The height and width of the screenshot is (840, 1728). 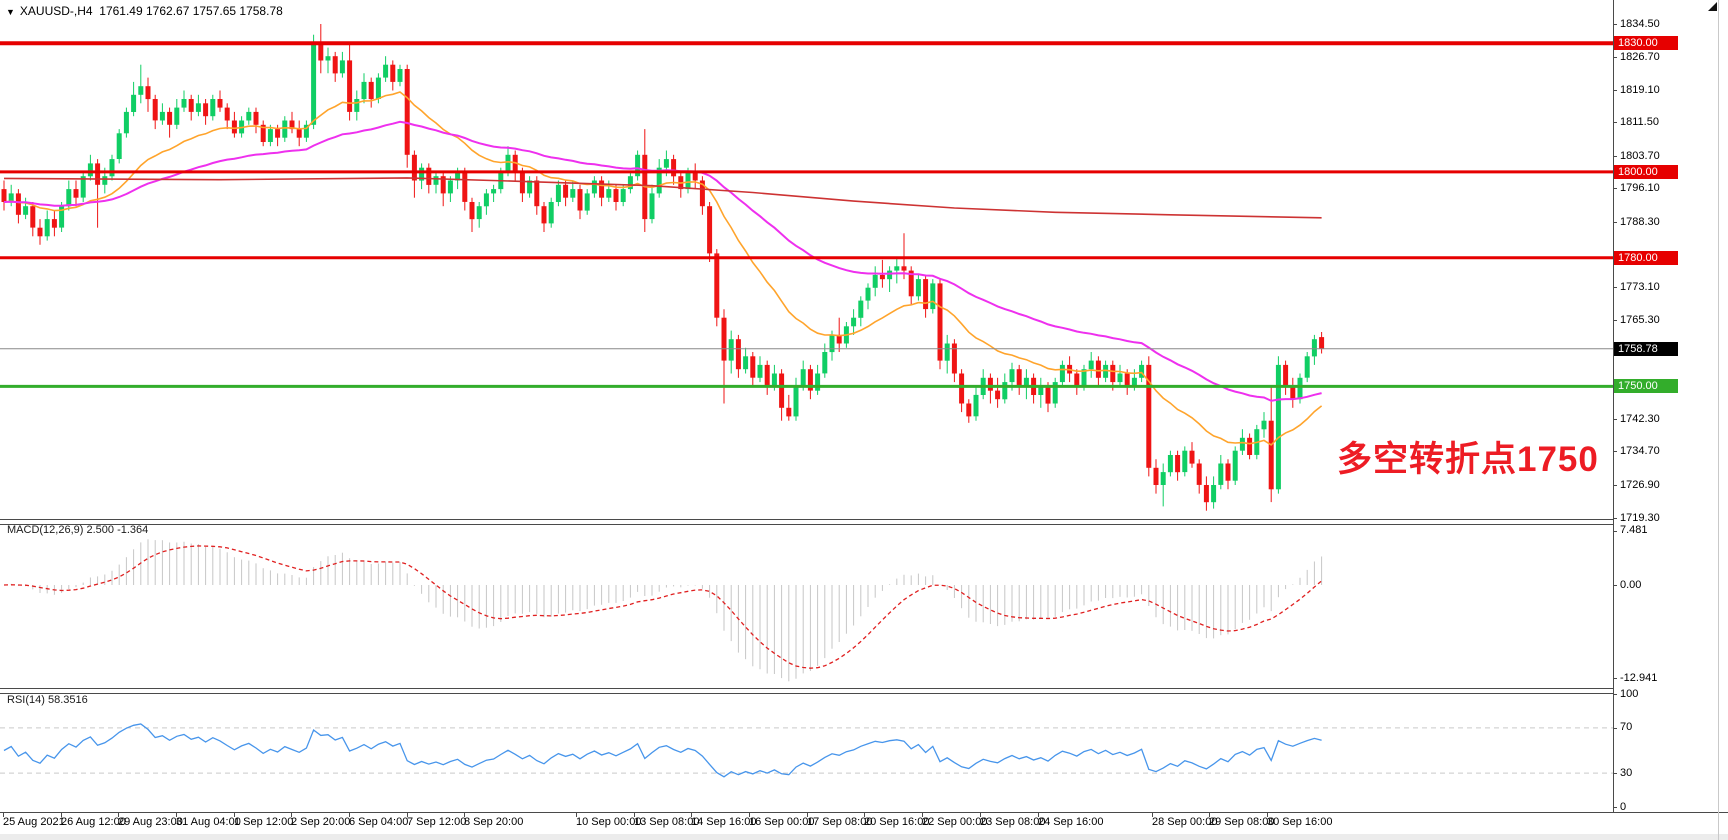 What do you see at coordinates (1640, 221) in the screenshot?
I see `price-tick-label: 1788.30` at bounding box center [1640, 221].